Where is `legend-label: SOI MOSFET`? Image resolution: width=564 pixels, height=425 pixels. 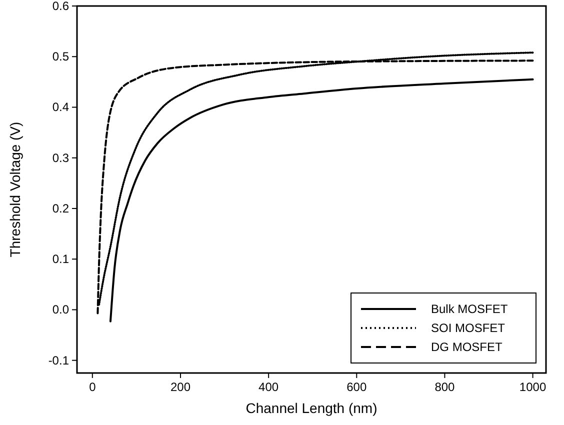
legend-label: SOI MOSFET is located at coordinates (468, 328).